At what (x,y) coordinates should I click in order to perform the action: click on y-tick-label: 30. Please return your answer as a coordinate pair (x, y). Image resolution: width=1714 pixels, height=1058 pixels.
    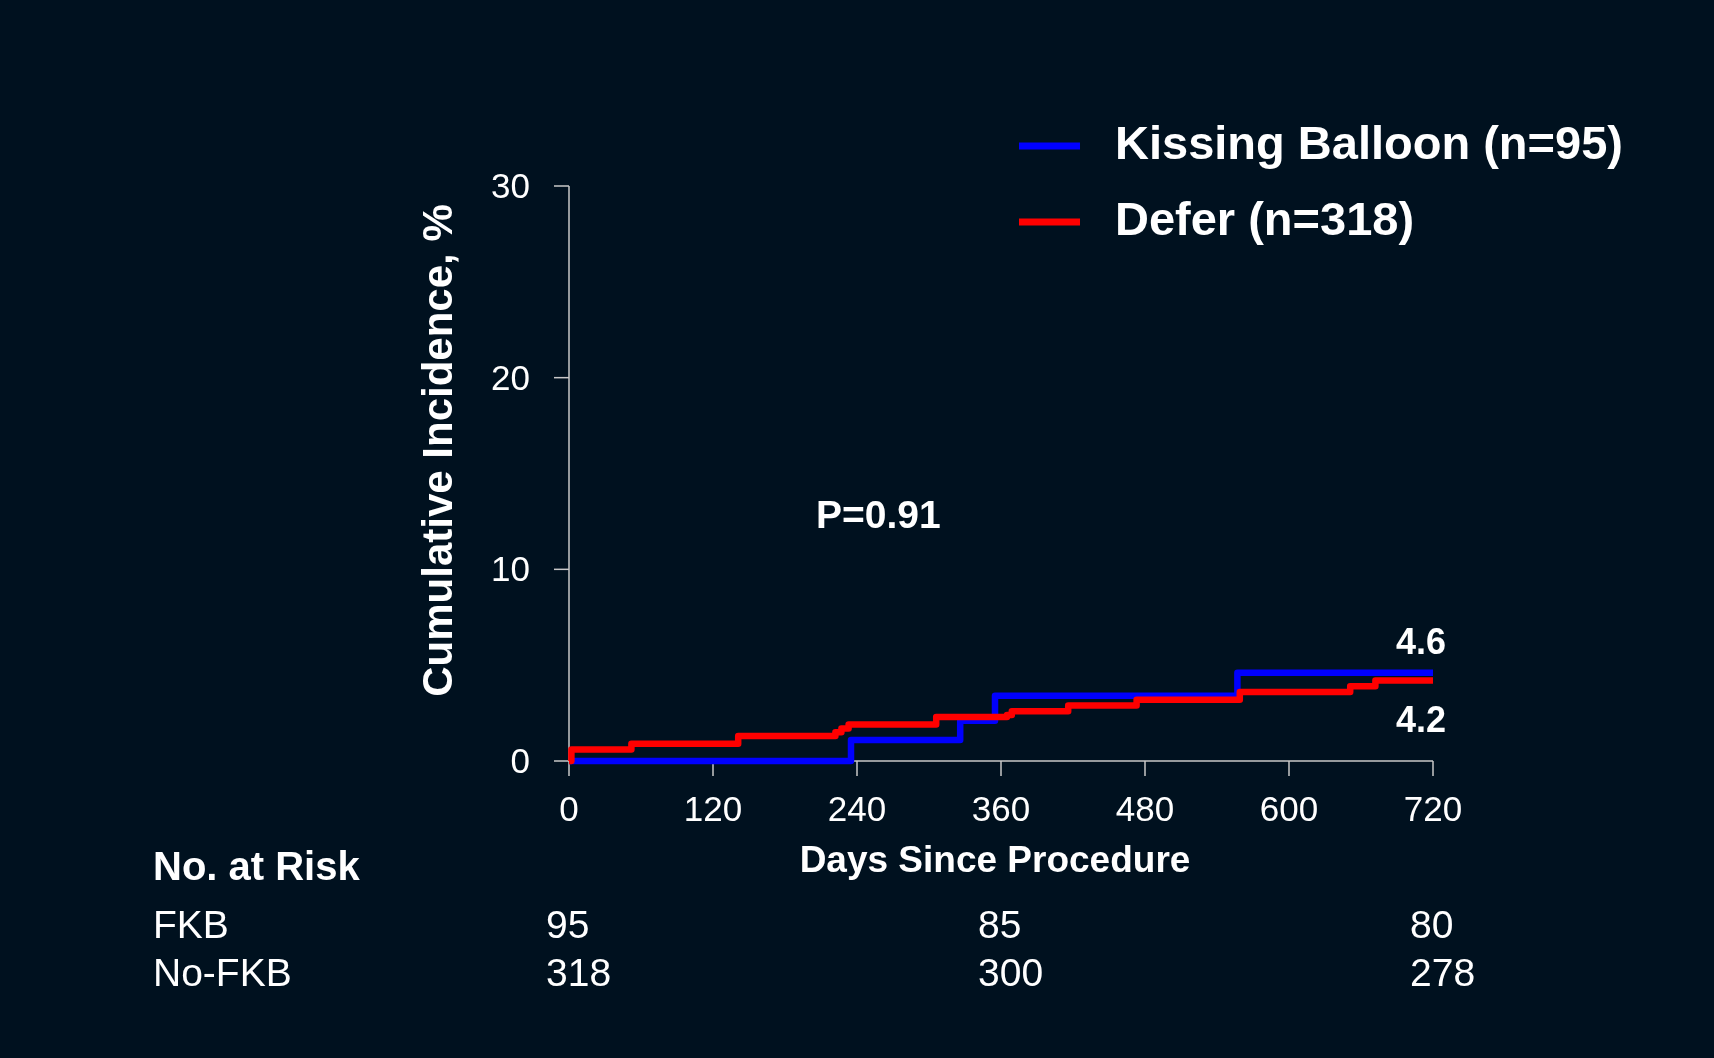
    Looking at the image, I should click on (510, 185).